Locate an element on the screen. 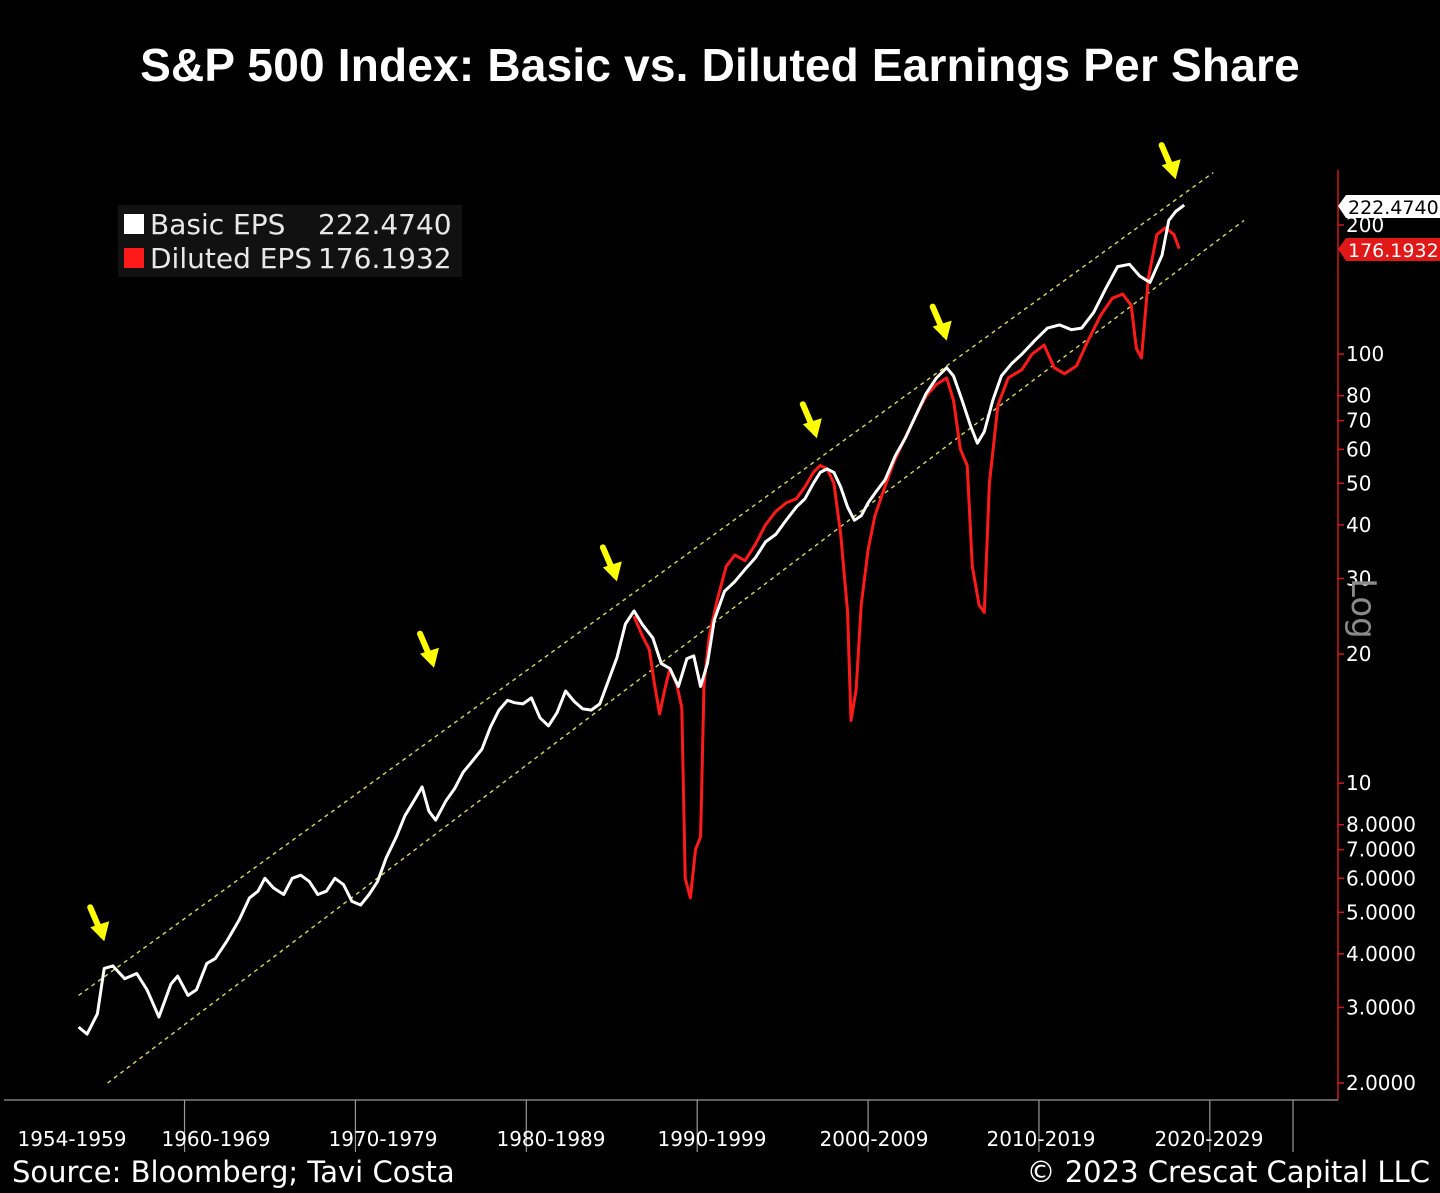 Image resolution: width=1440 pixels, height=1193 pixels. y-tick-label: 70 is located at coordinates (1358, 421).